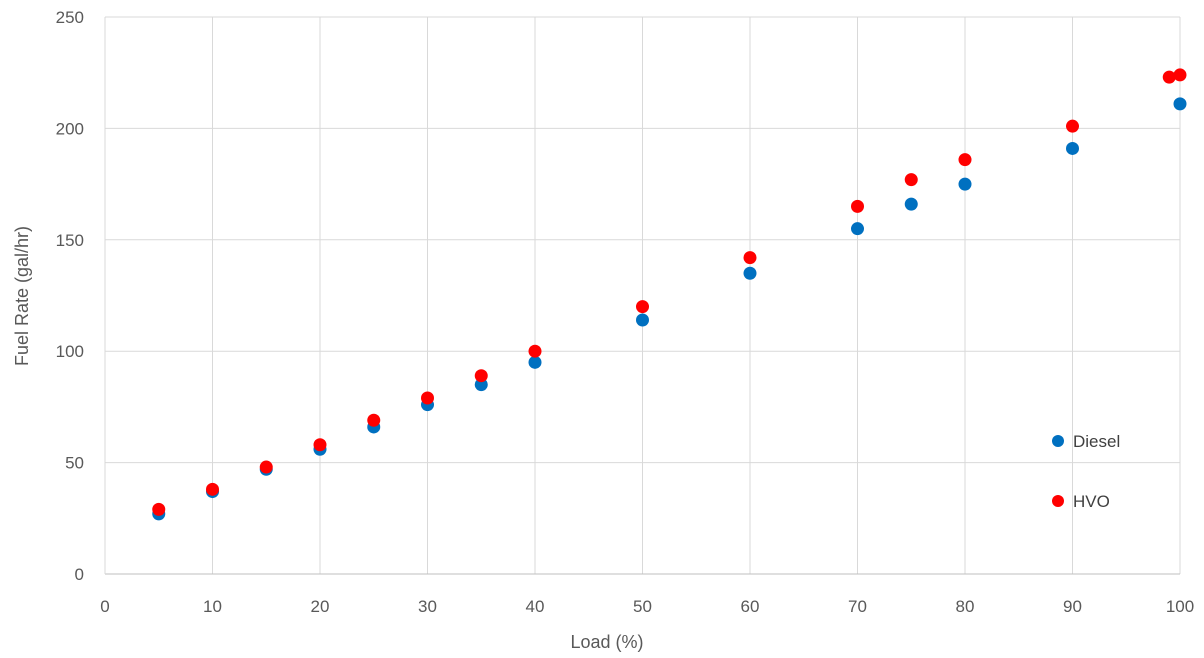 The image size is (1204, 658). What do you see at coordinates (1086, 471) in the screenshot?
I see `legend: Diesel HVO` at bounding box center [1086, 471].